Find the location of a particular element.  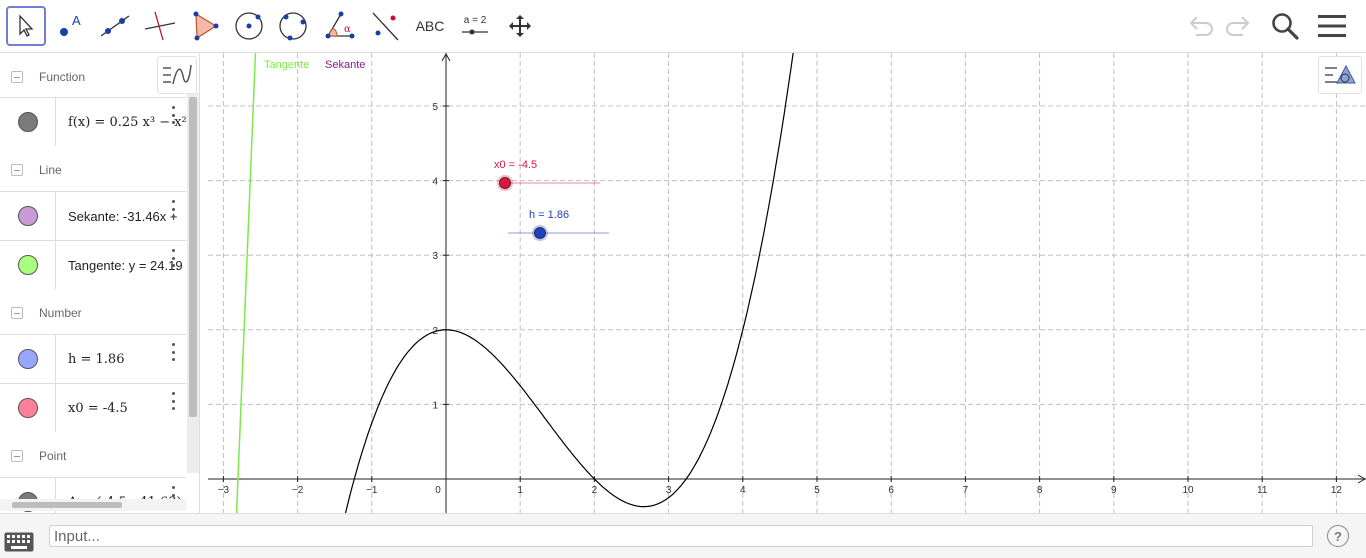

x-tick-label: 12 is located at coordinates (1337, 490).